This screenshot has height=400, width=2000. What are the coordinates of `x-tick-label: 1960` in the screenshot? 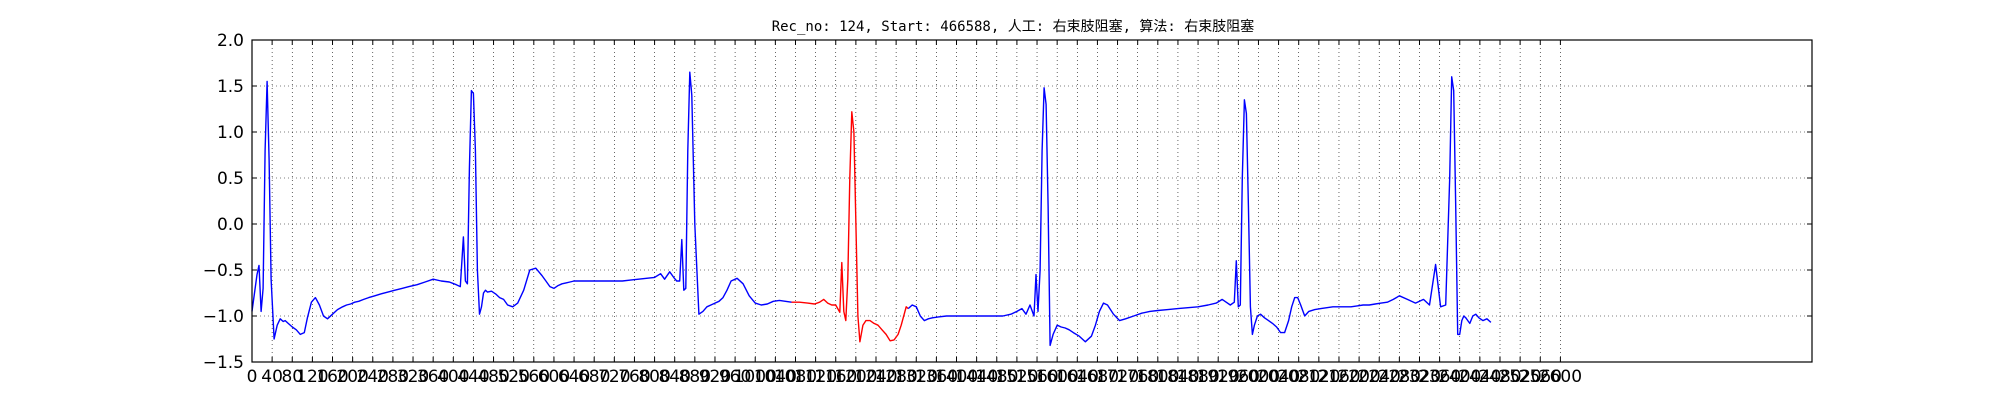 It's located at (1238, 377).